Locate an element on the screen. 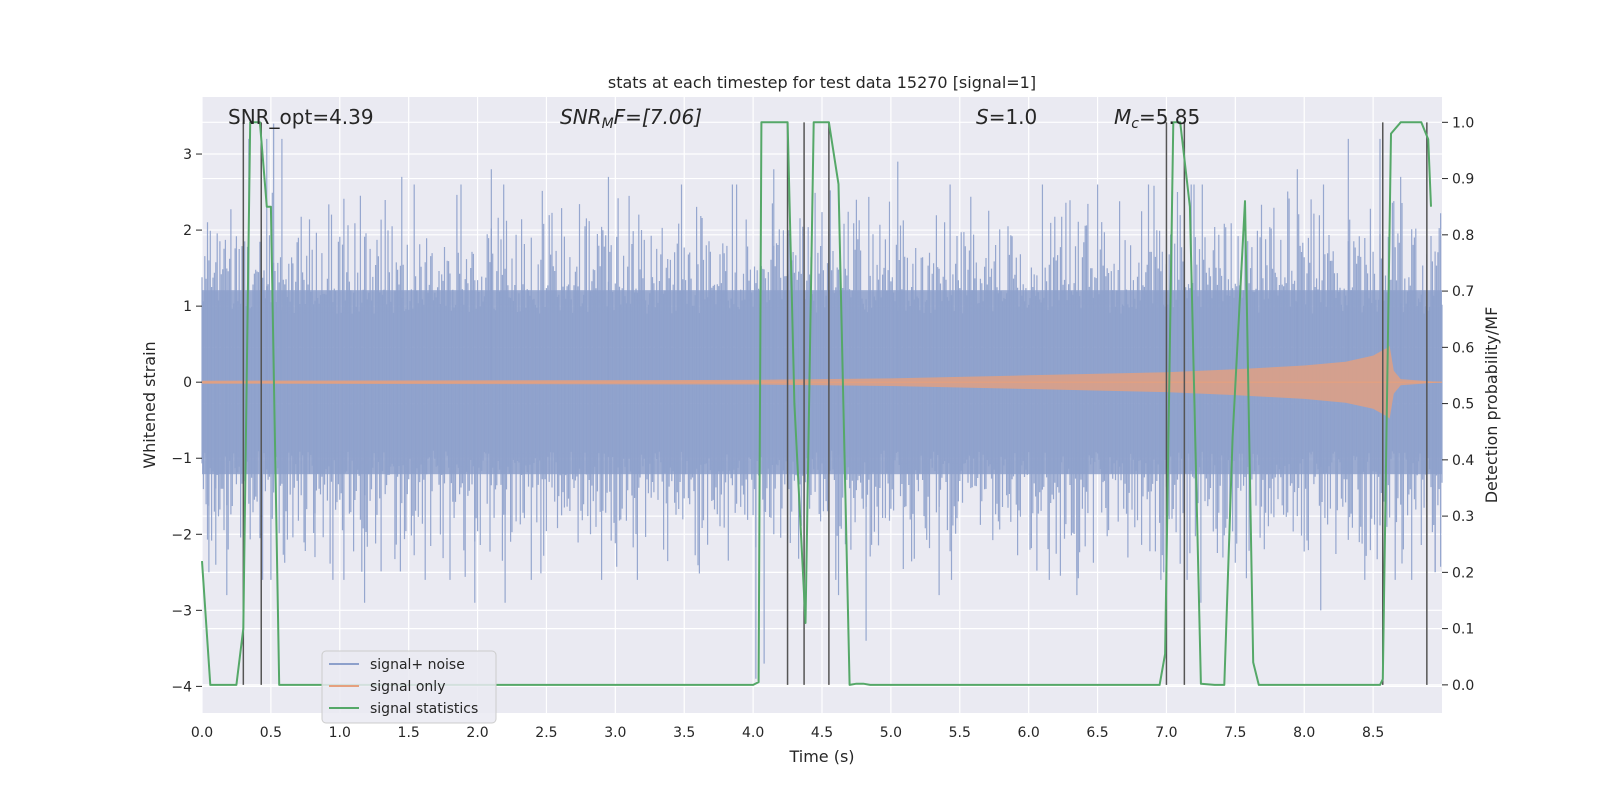 Image resolution: width=1600 pixels, height=800 pixels. s-value: =1.0 is located at coordinates (1013, 117).